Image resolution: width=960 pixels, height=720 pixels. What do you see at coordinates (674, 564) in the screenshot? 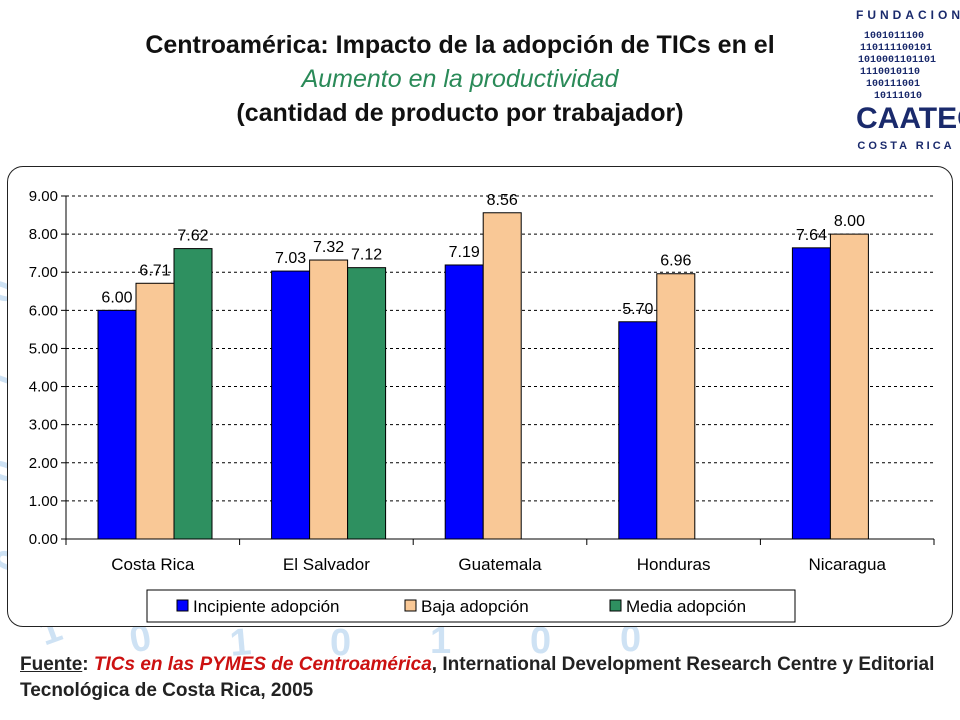
I see `x-tick-label: Honduras` at bounding box center [674, 564].